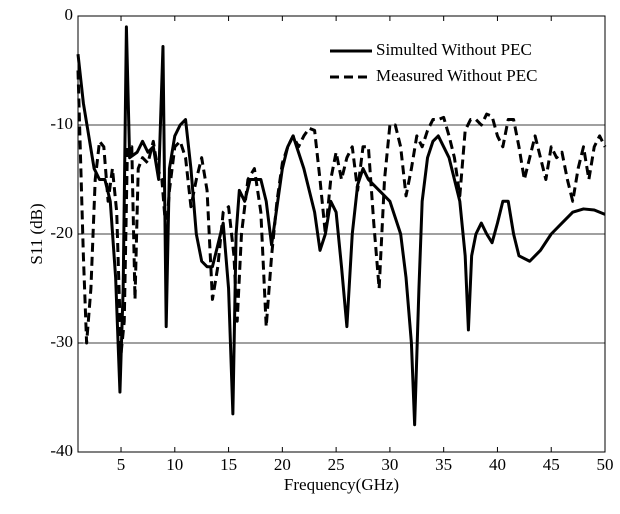  Describe the element at coordinates (61, 341) in the screenshot. I see `y-tick-label: -30` at that location.